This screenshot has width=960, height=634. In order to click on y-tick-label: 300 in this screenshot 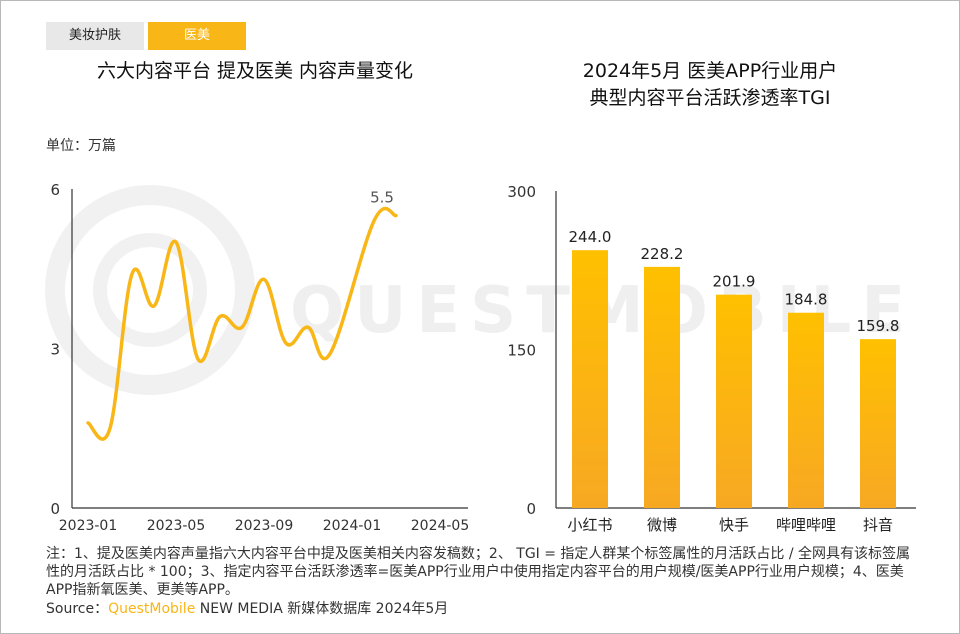, I will do `click(521, 192)`.